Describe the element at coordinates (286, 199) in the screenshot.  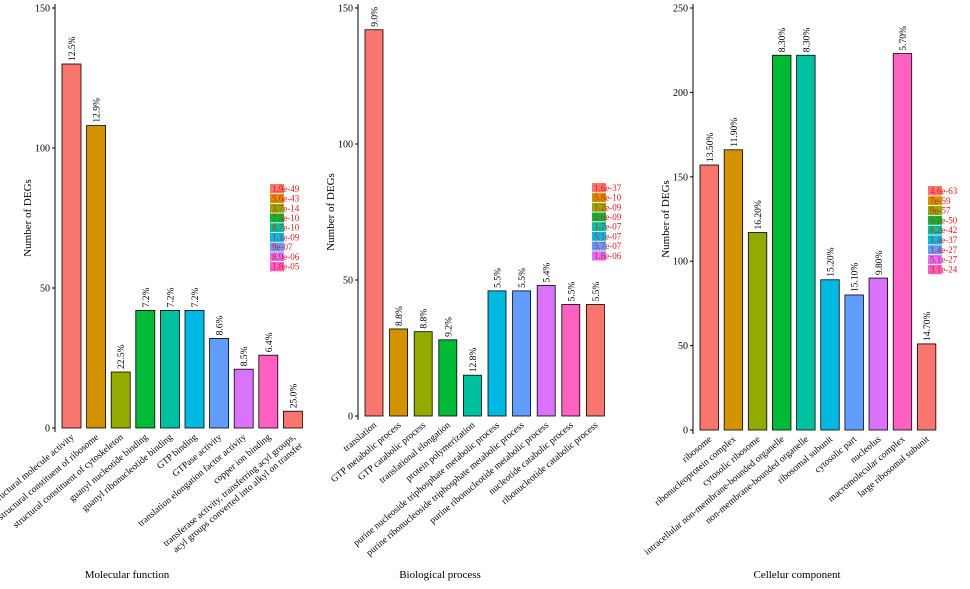
I see `legend-label: 5.6e-43` at that location.